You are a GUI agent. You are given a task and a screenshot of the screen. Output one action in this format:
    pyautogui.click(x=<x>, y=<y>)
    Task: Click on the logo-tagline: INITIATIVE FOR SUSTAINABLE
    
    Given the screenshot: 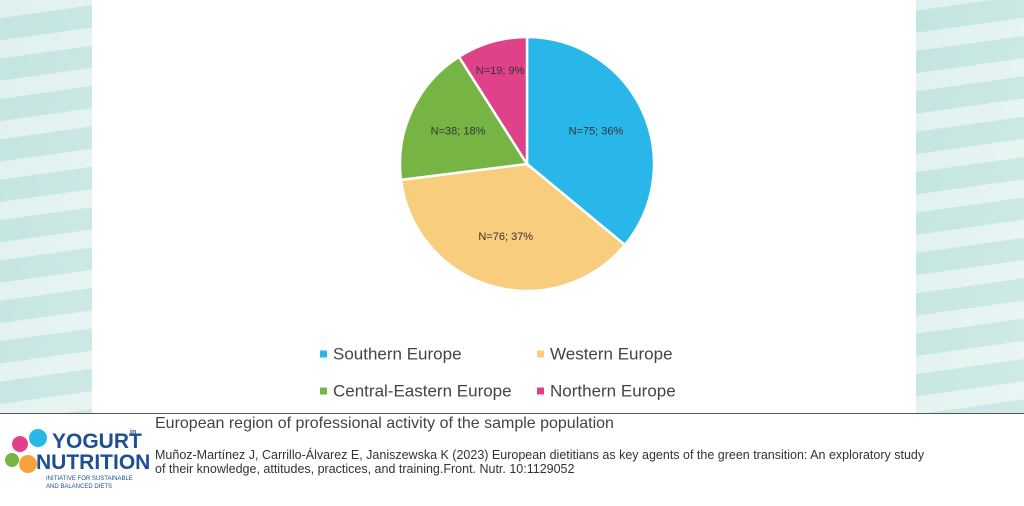 What is the action you would take?
    pyautogui.click(x=89, y=479)
    